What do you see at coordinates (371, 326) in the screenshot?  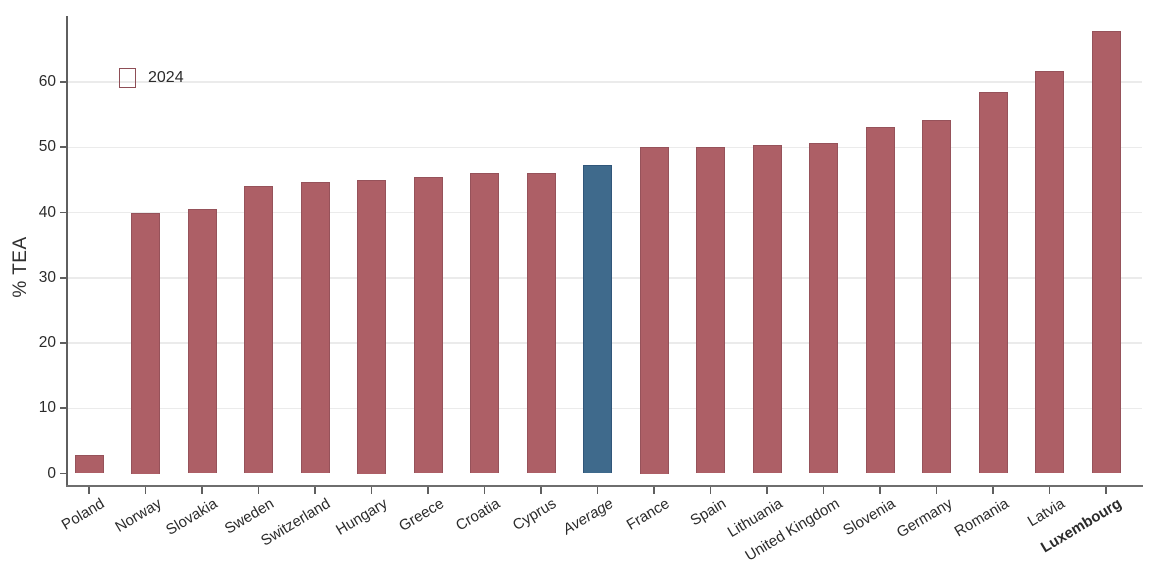 I see `bar-hungary` at bounding box center [371, 326].